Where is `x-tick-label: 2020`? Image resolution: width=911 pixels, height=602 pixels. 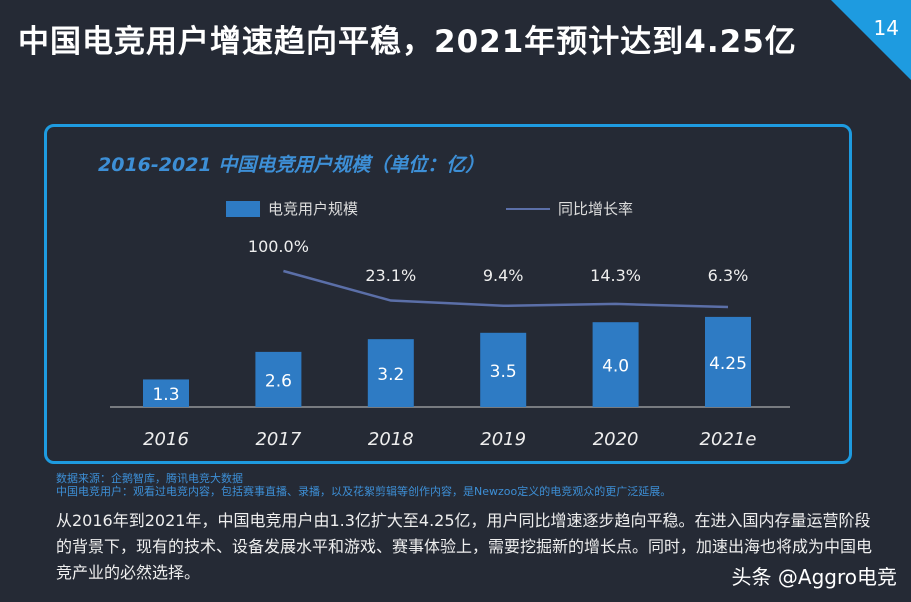
x-tick-label: 2020 is located at coordinates (616, 439).